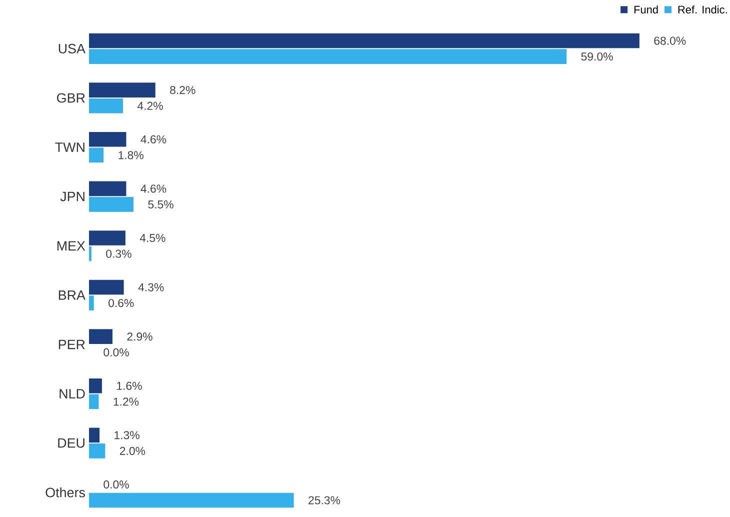  Describe the element at coordinates (139, 336) in the screenshot. I see `data-label: 2.9%` at that location.